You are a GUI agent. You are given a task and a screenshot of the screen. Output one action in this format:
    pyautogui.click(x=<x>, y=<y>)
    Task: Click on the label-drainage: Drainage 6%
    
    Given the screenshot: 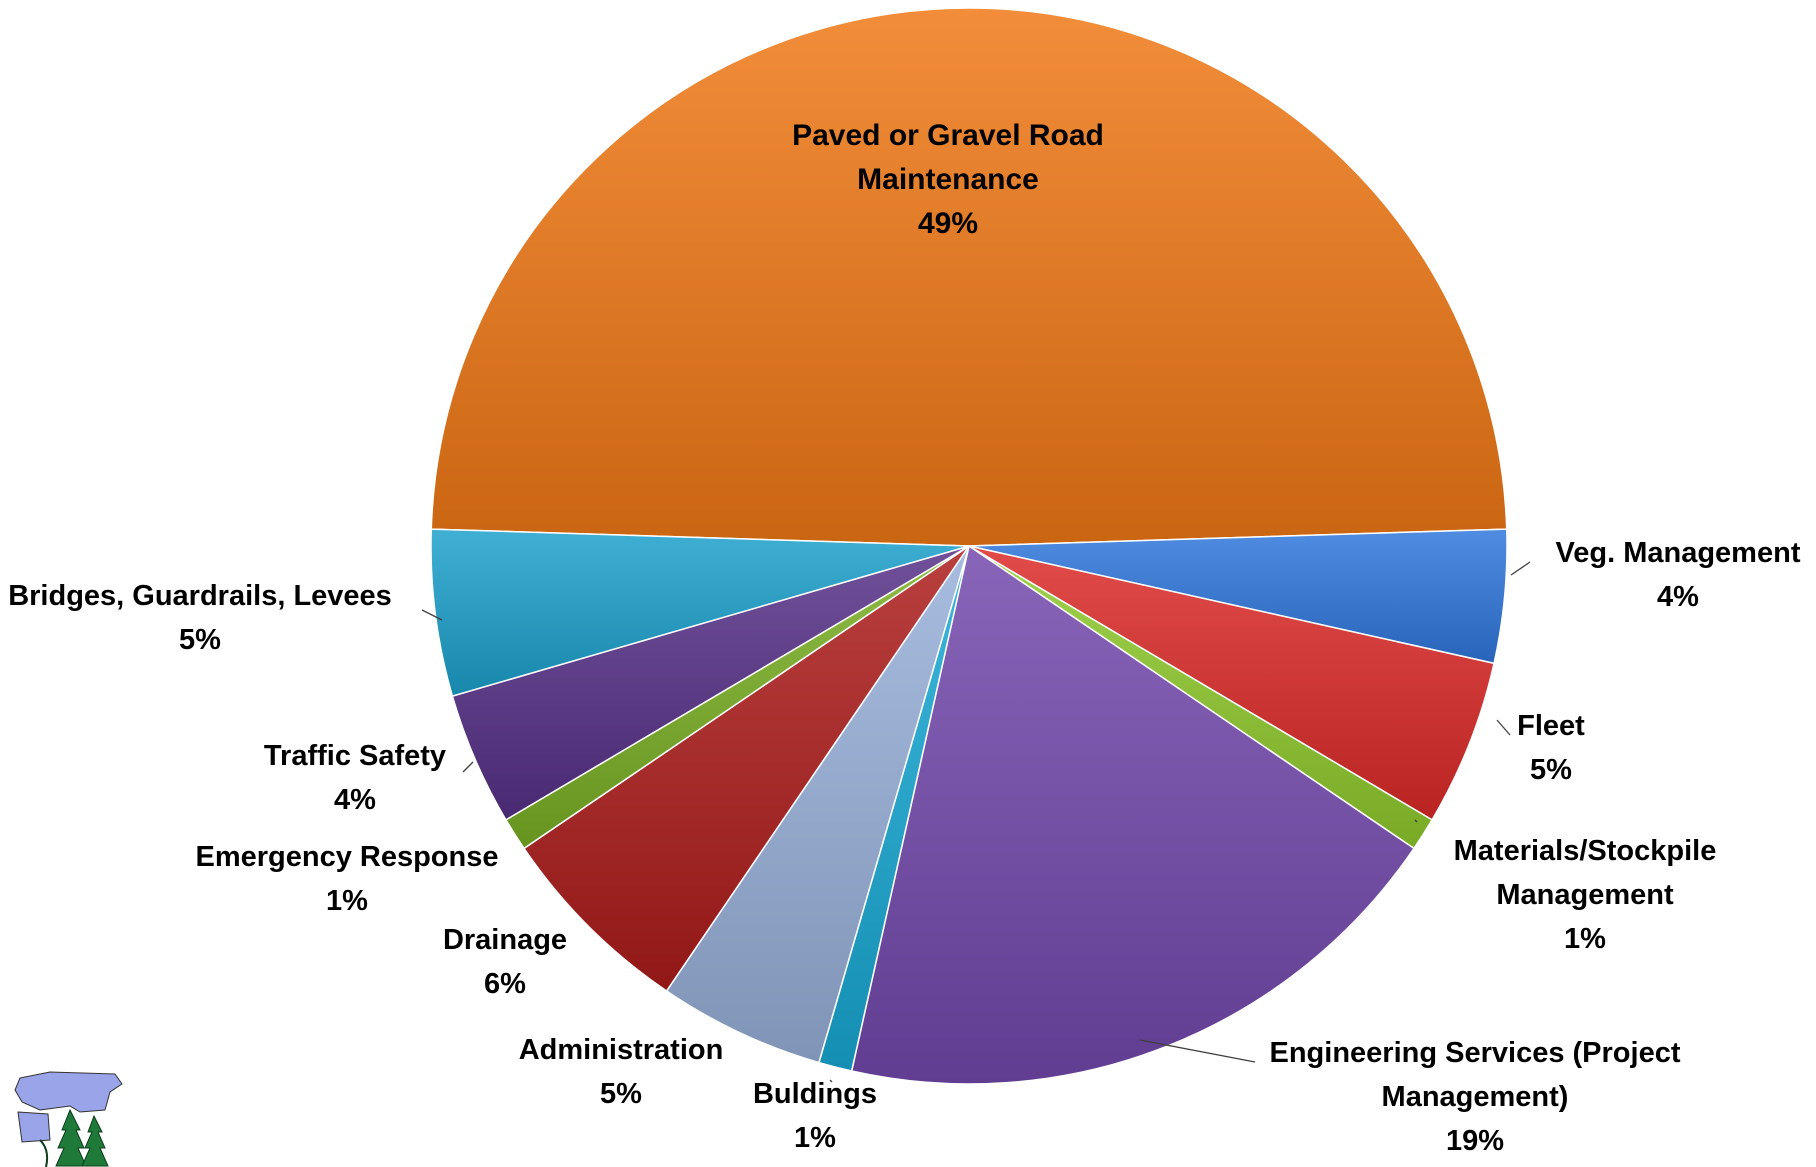 What is the action you would take?
    pyautogui.click(x=505, y=962)
    